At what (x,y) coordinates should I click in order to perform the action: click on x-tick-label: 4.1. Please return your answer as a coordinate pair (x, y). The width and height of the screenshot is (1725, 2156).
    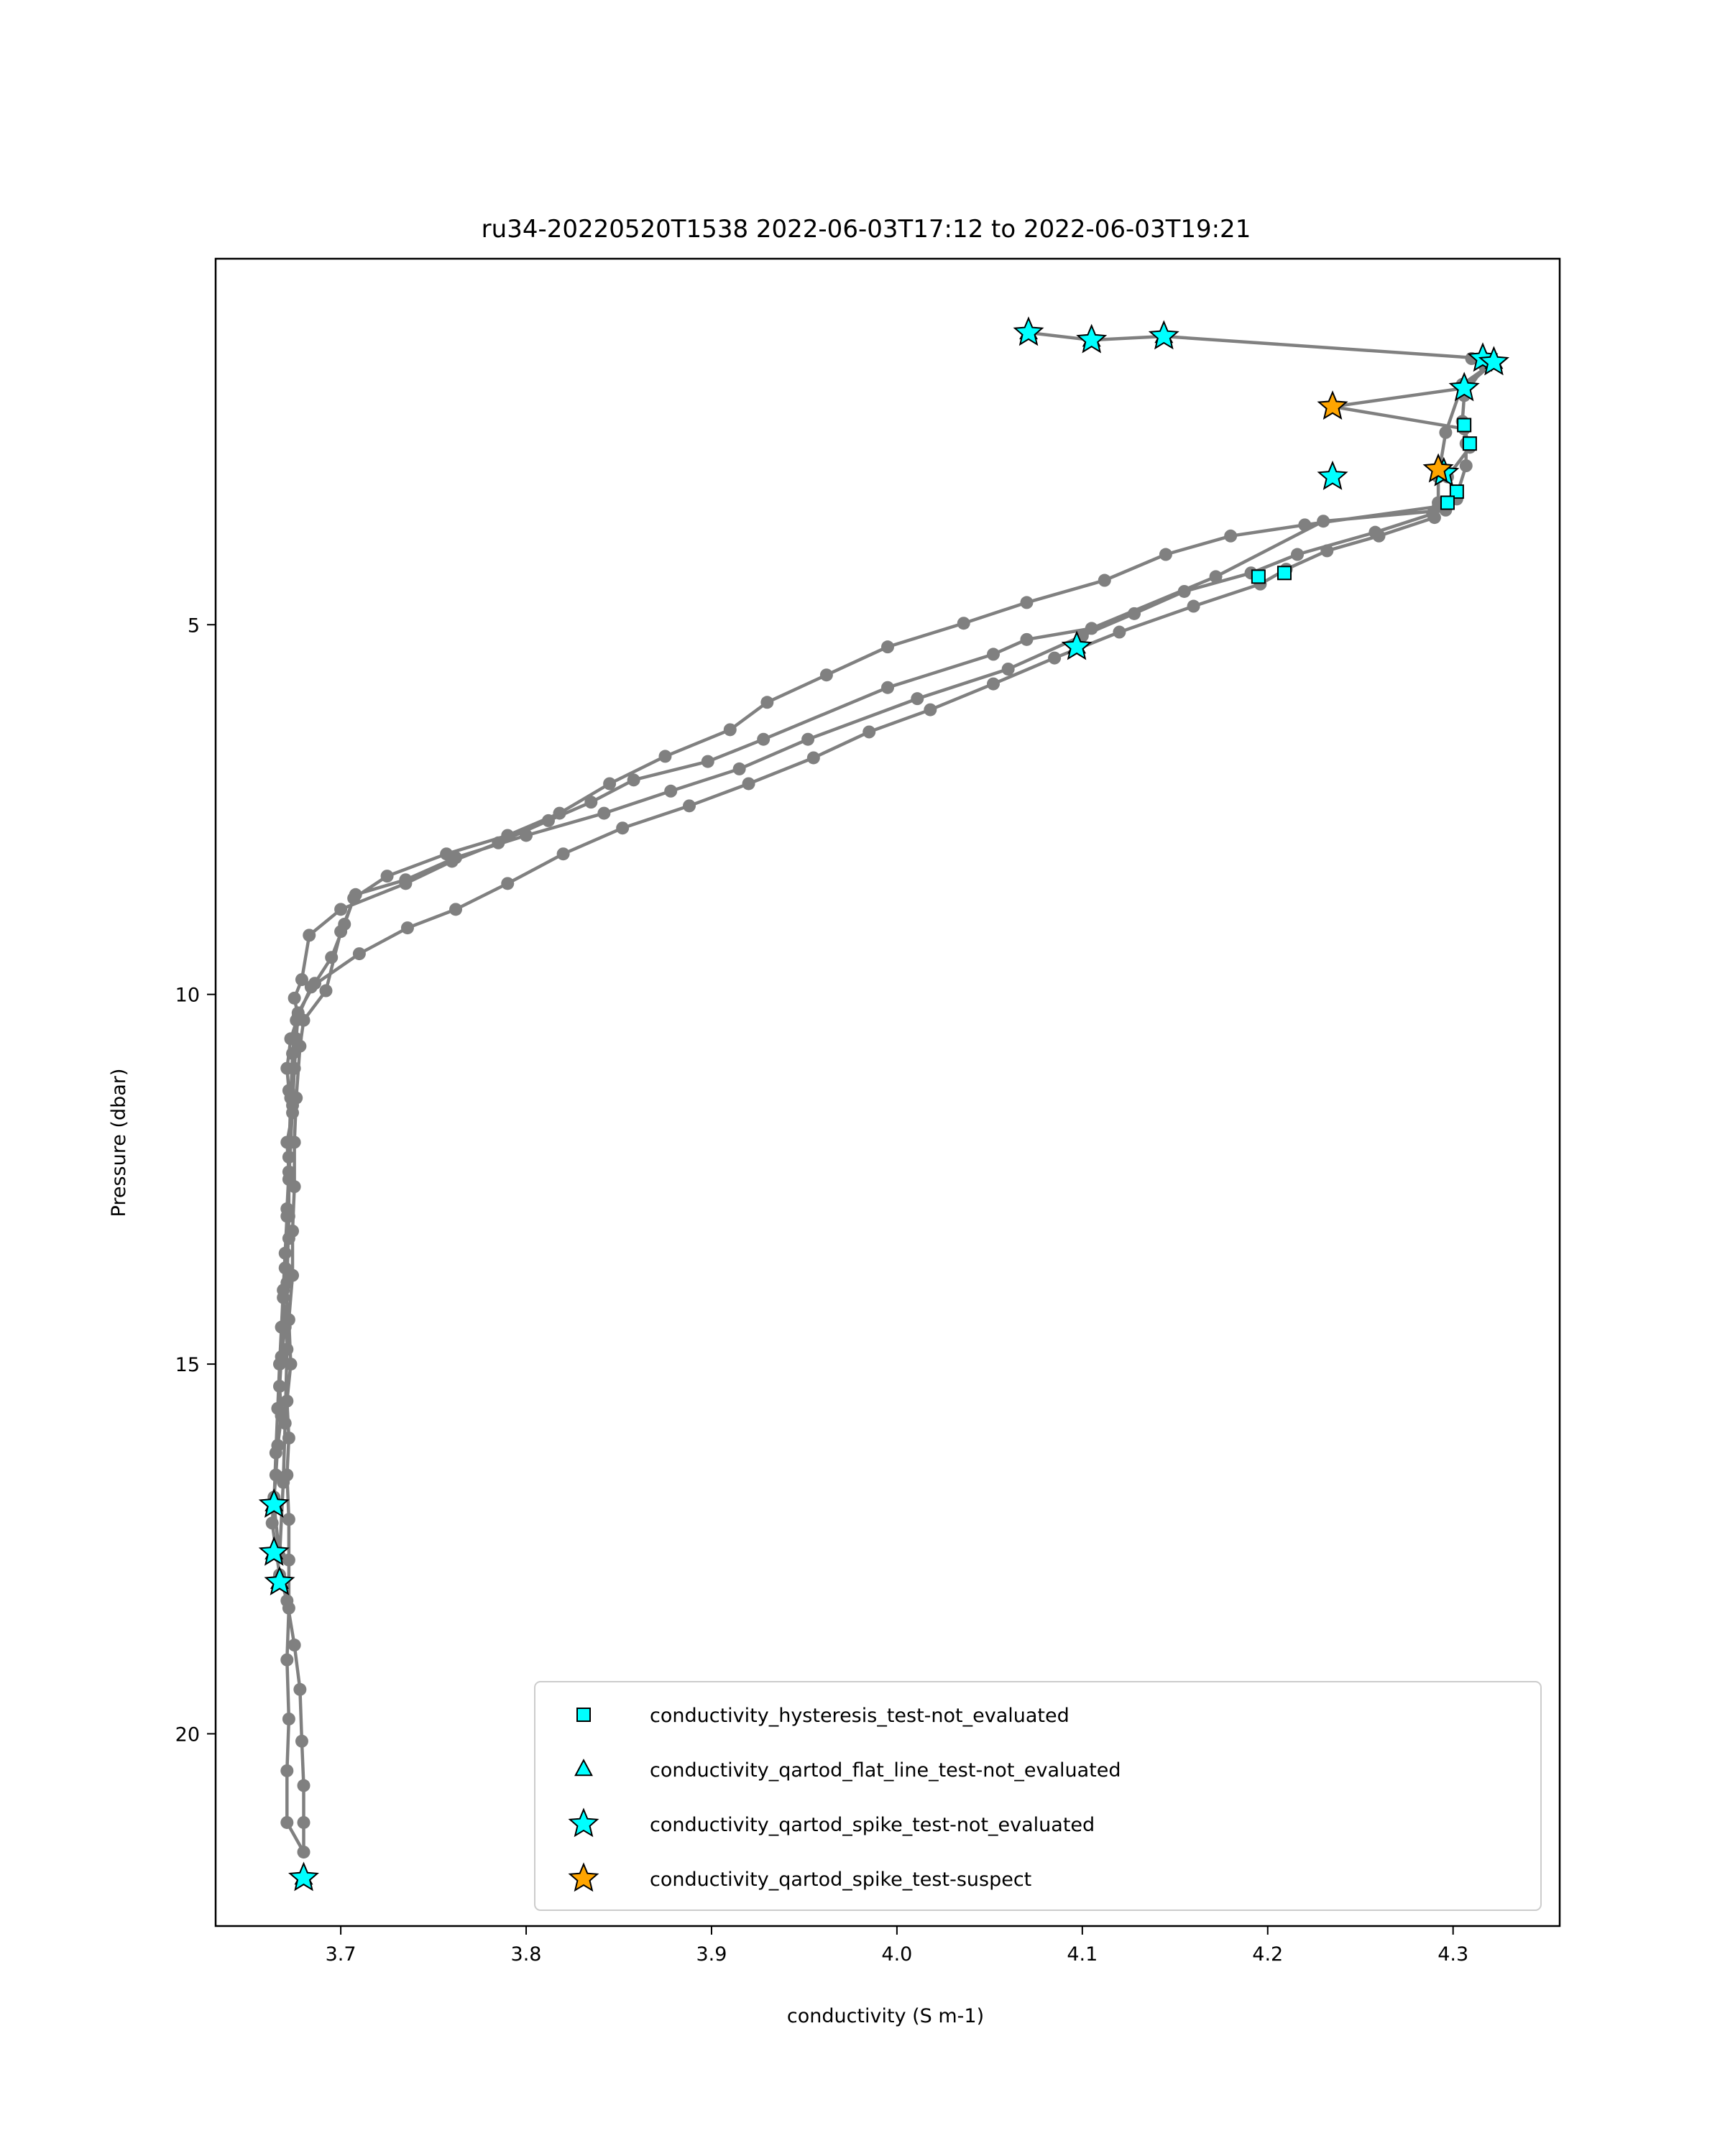
    Looking at the image, I should click on (1082, 1954).